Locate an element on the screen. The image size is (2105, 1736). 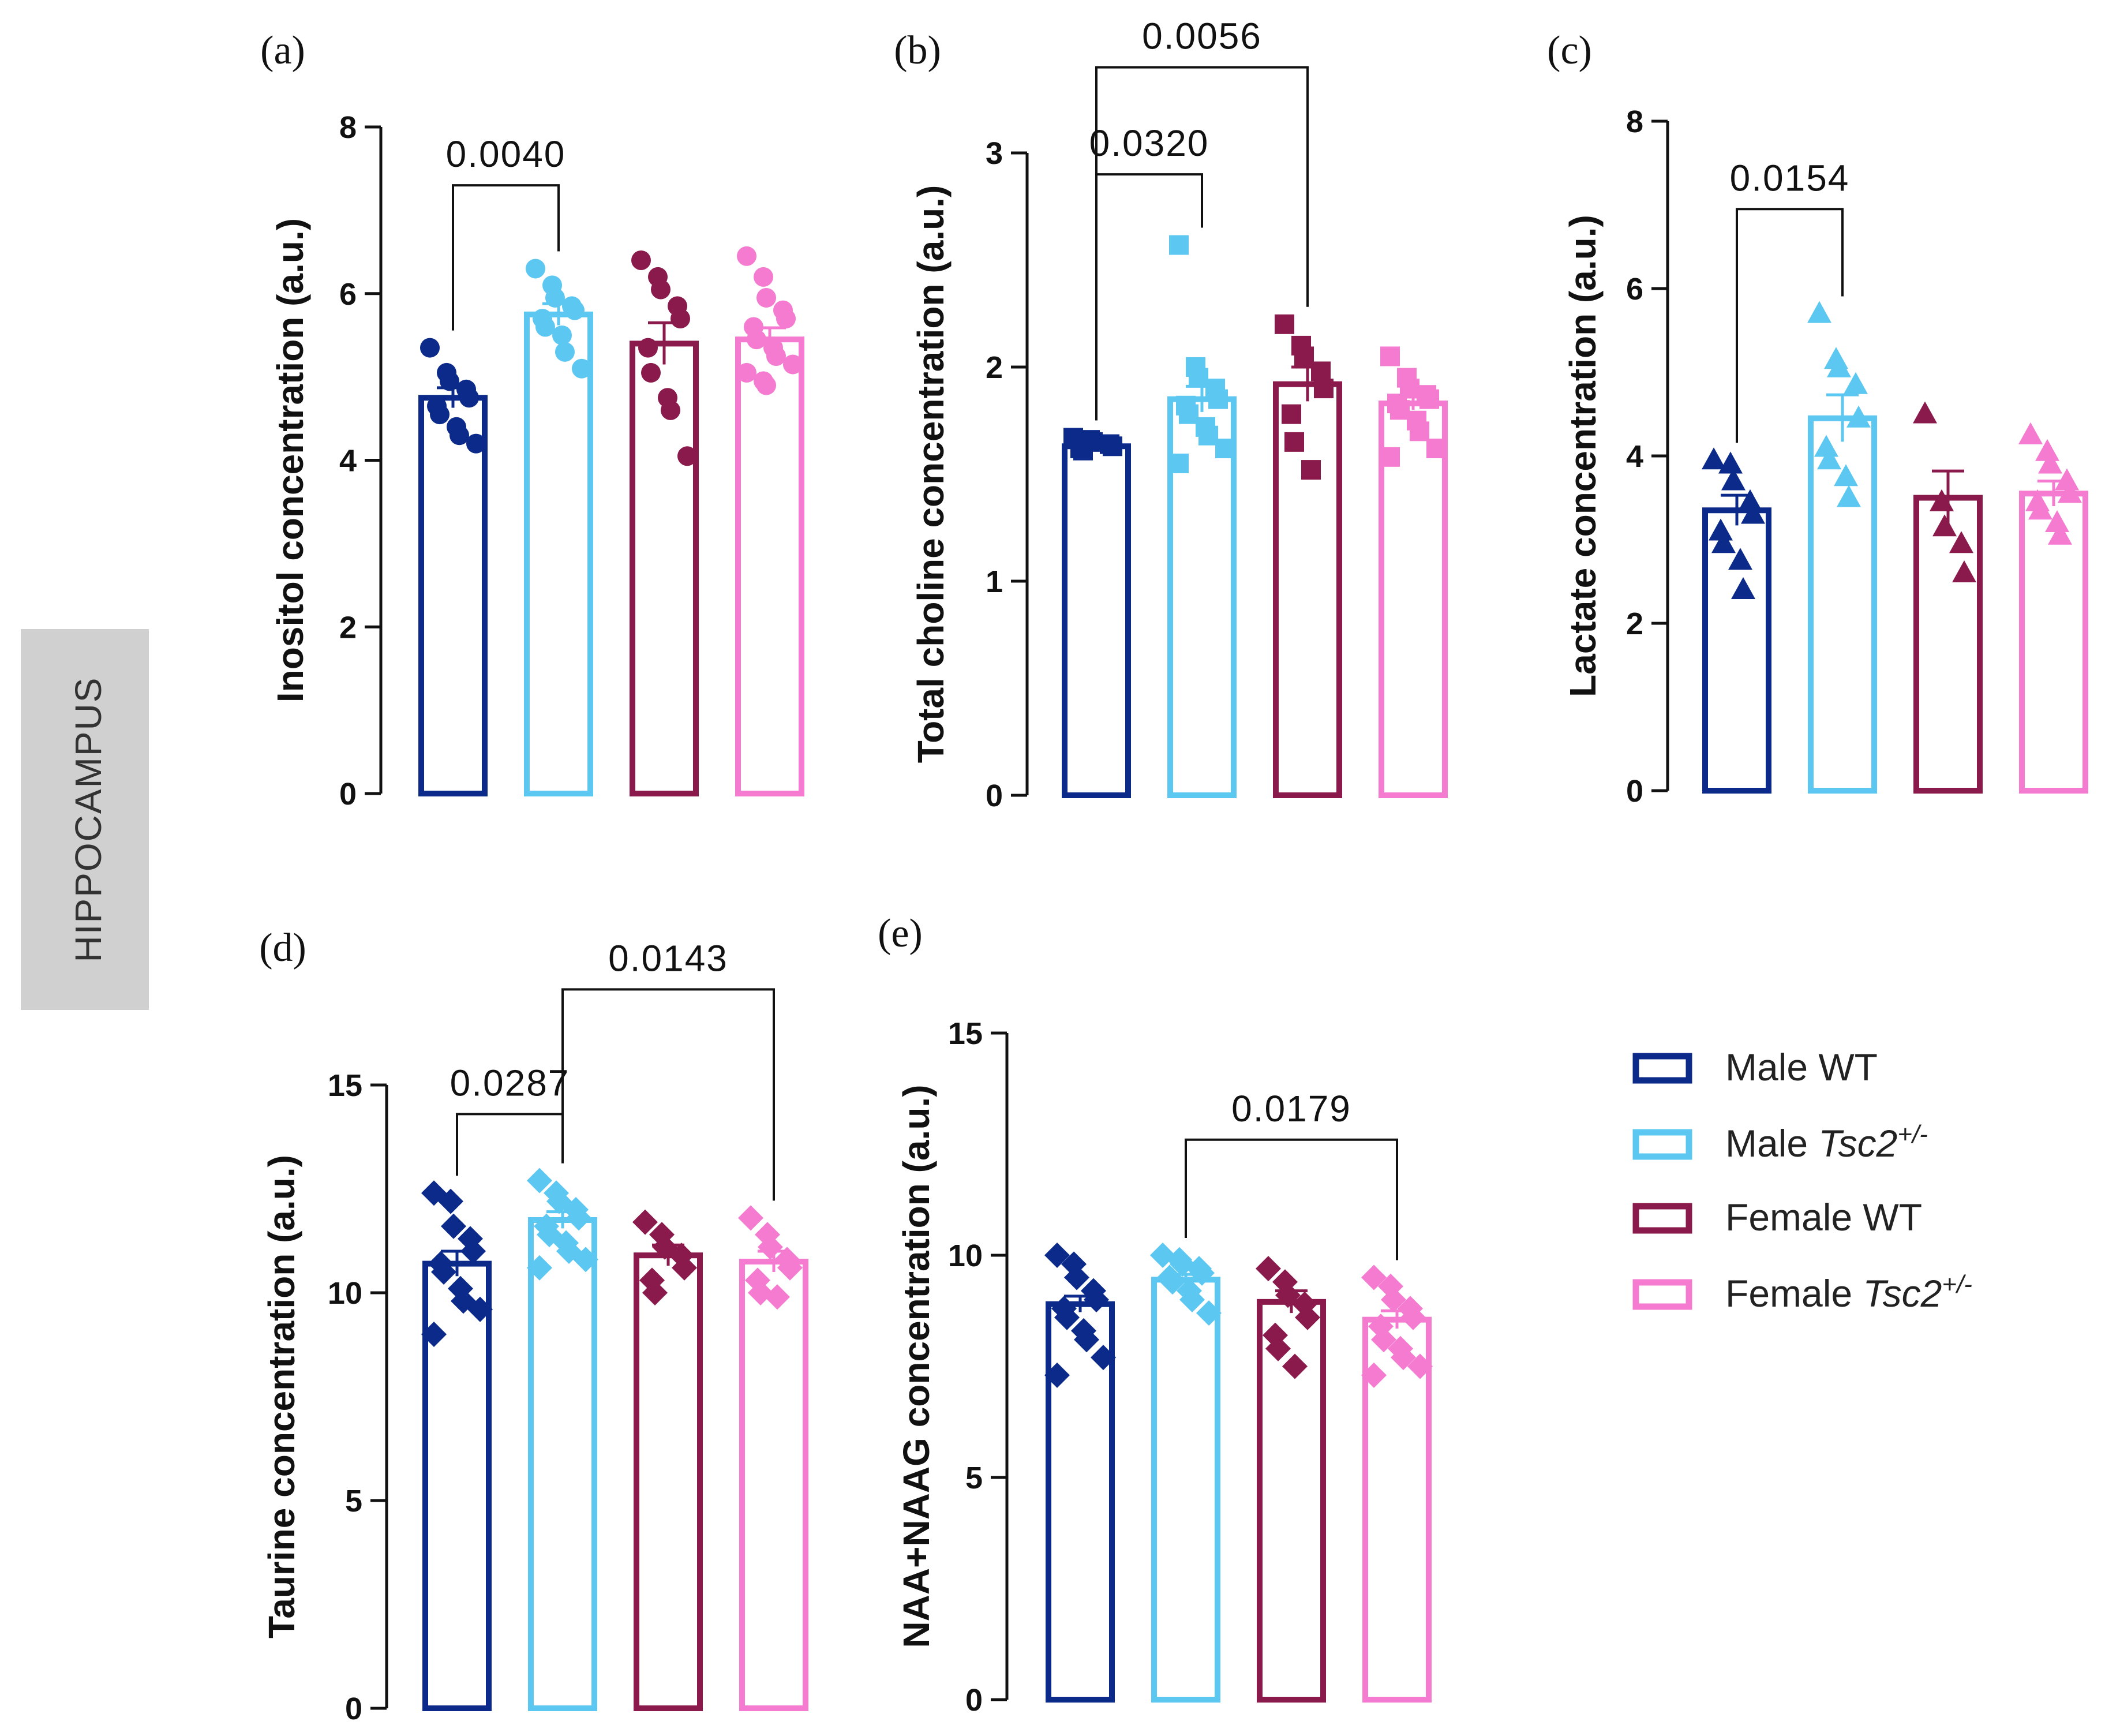
y-axis-title: Total choline concentration (a.u.) is located at coordinates (931, 475).